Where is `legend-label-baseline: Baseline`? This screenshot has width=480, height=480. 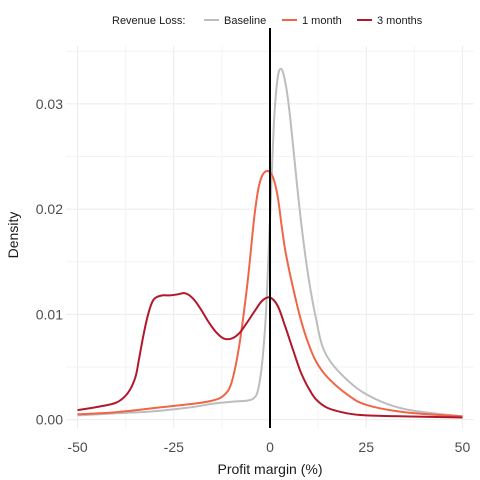 legend-label-baseline: Baseline is located at coordinates (245, 21).